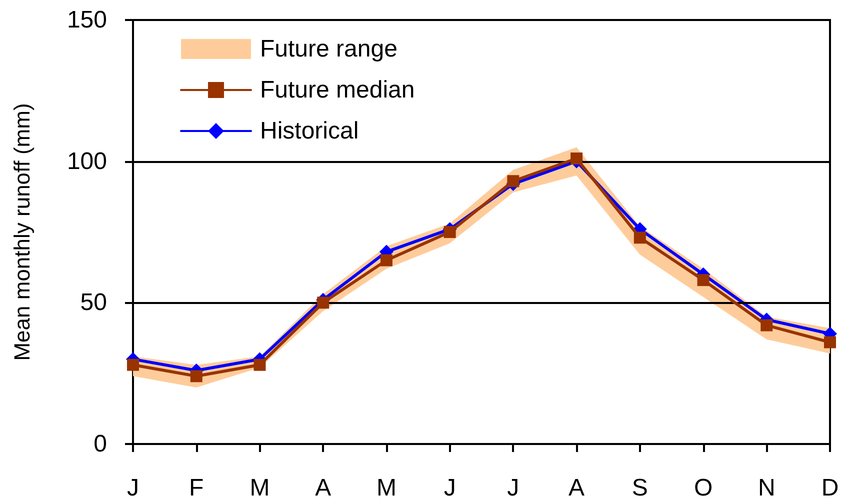 The image size is (842, 503). Describe the element at coordinates (100, 444) in the screenshot. I see `y-tick-label: 0` at that location.